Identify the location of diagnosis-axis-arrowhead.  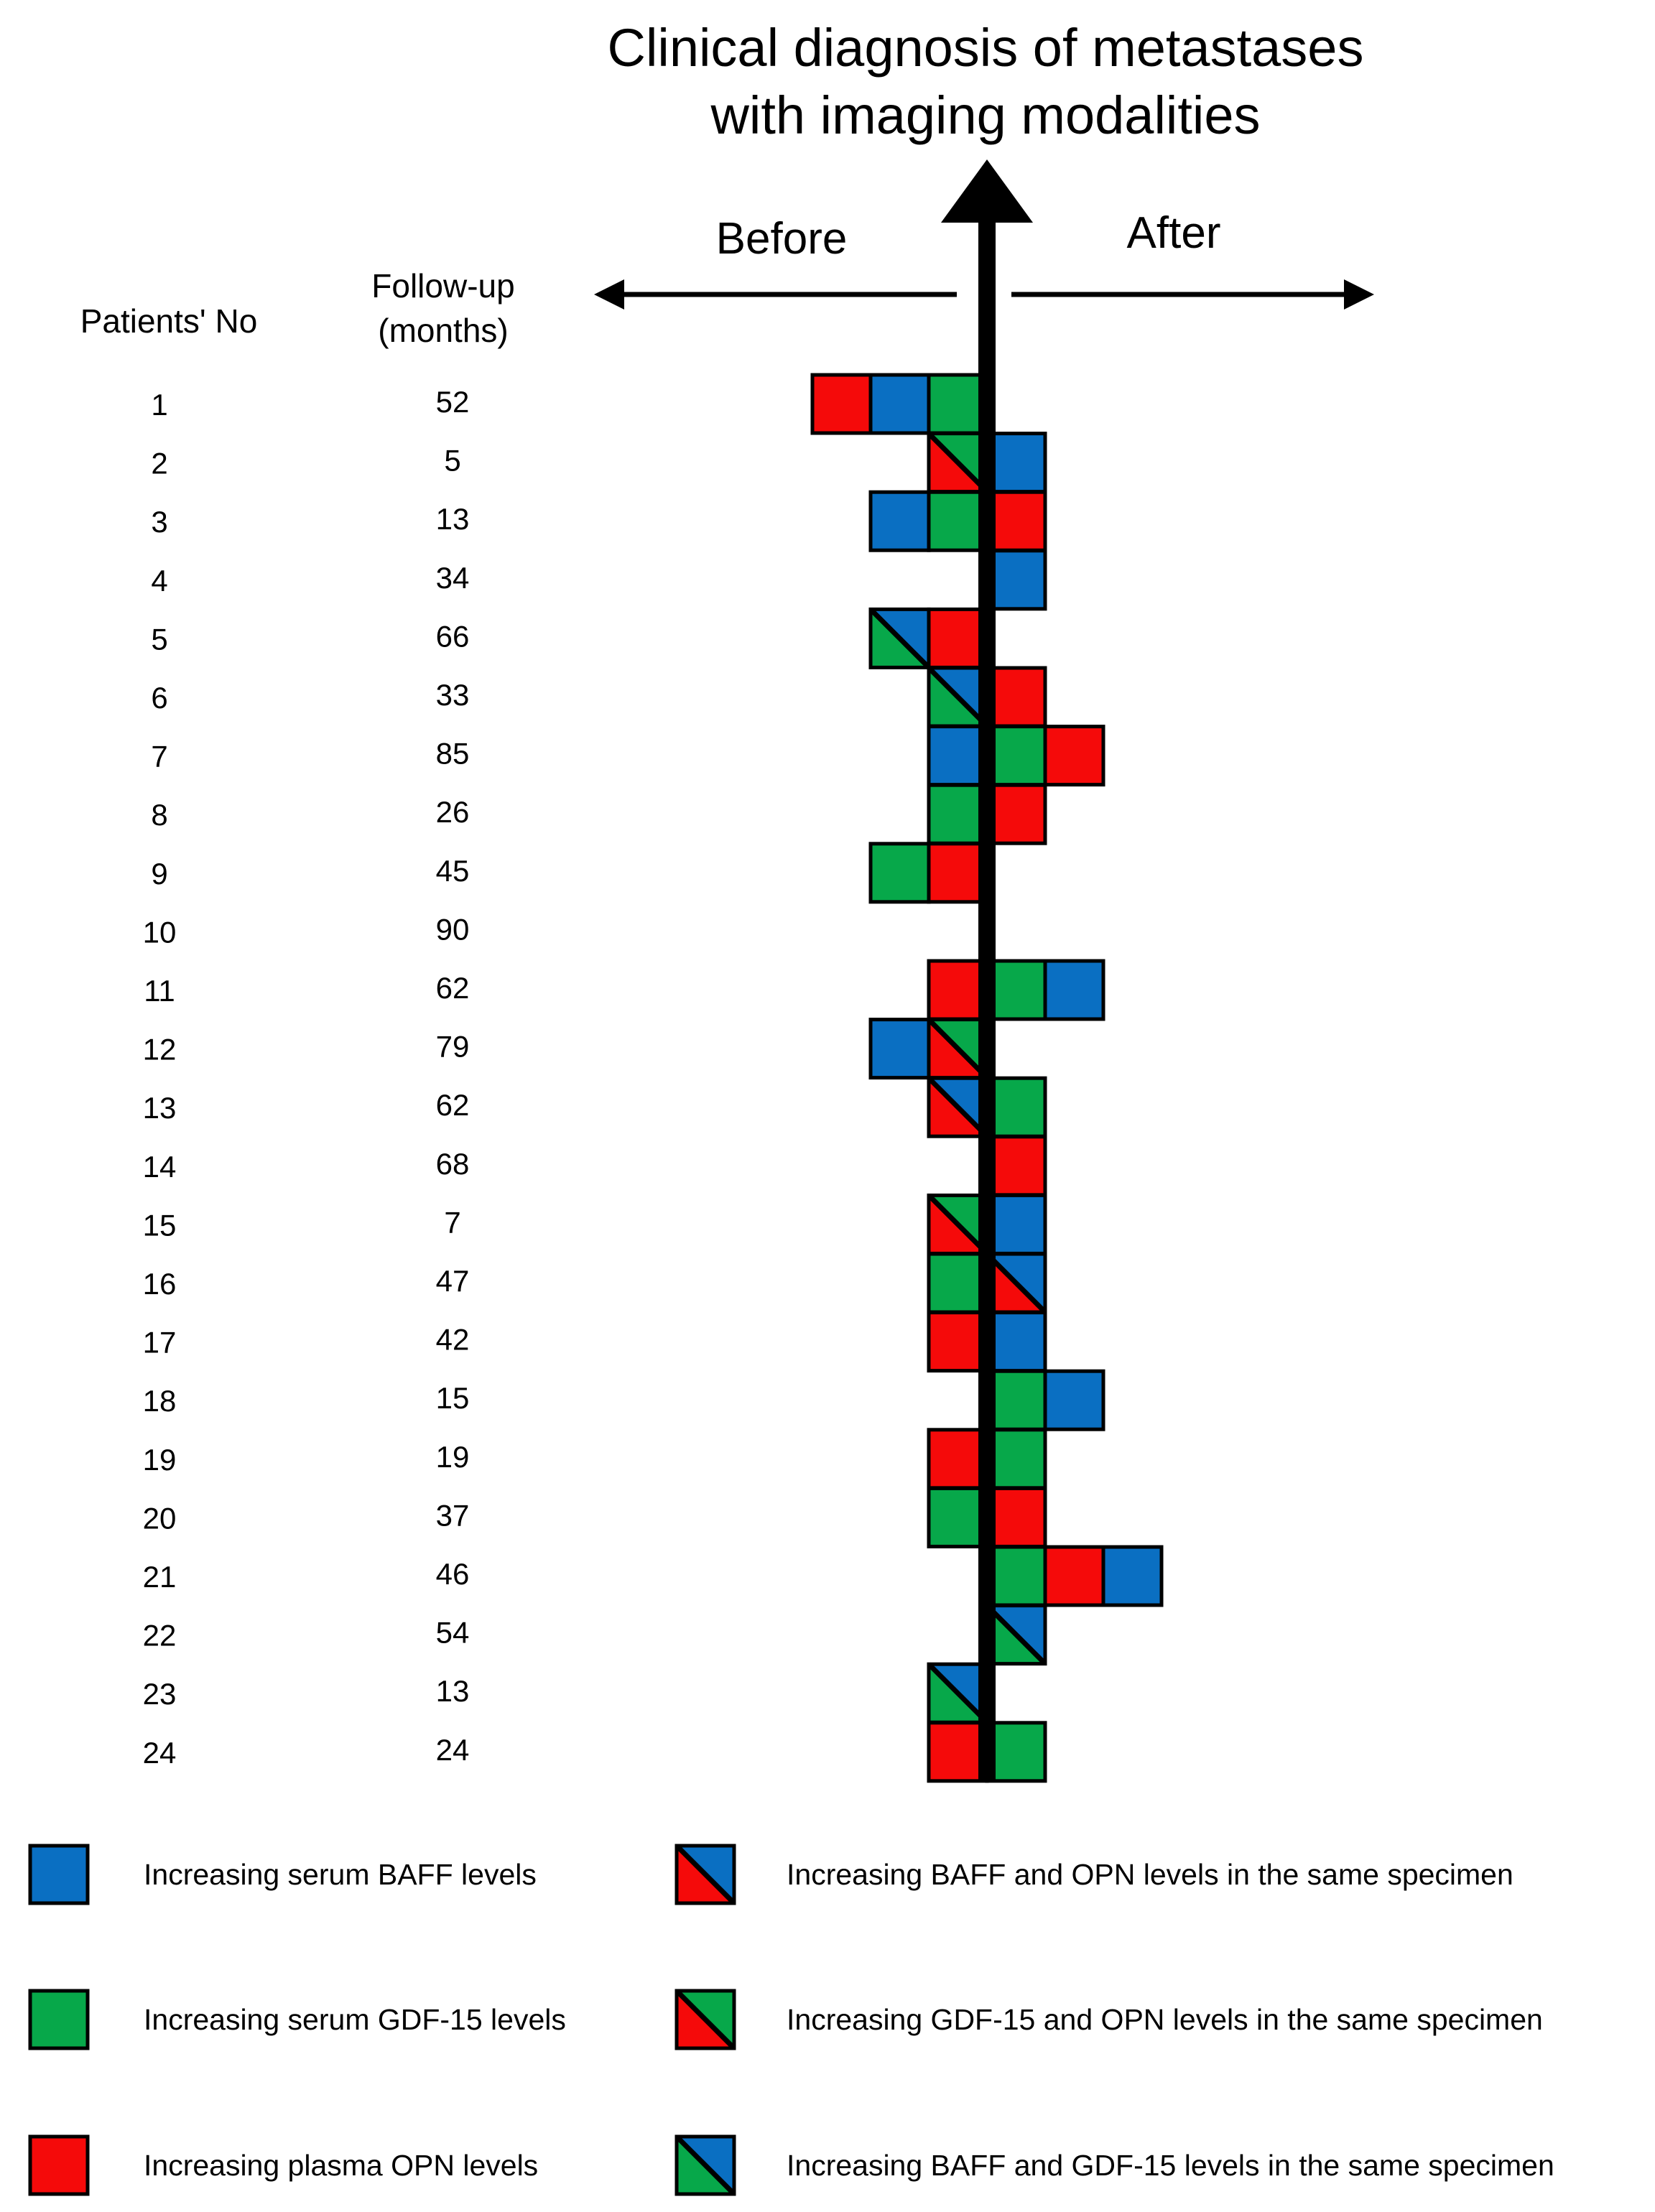
(987, 191).